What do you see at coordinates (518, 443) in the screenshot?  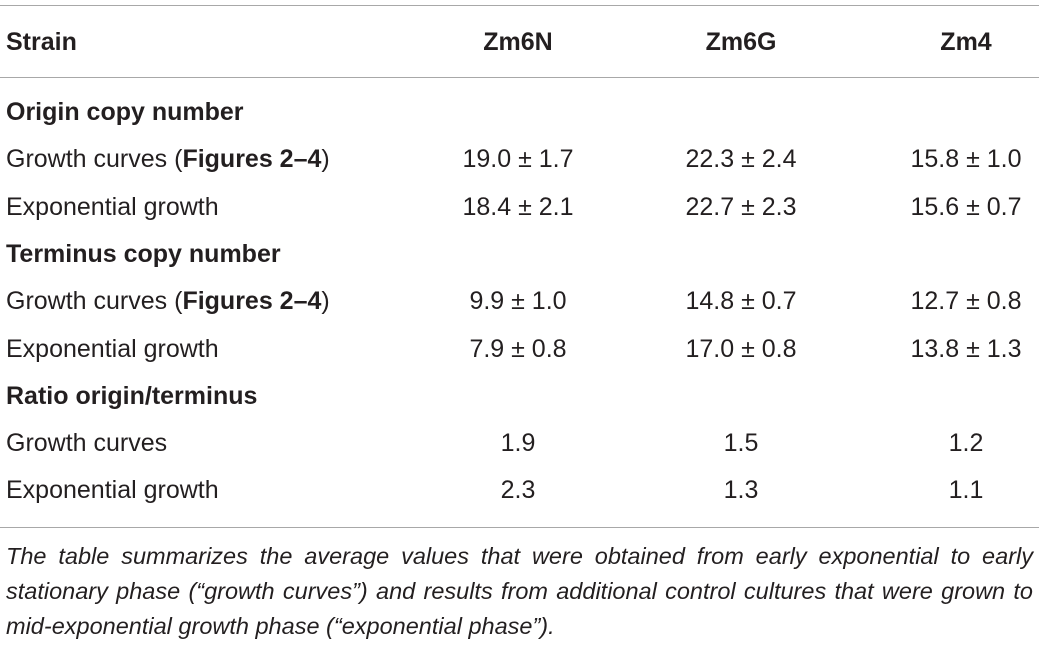 I see `value-cell: 1.9` at bounding box center [518, 443].